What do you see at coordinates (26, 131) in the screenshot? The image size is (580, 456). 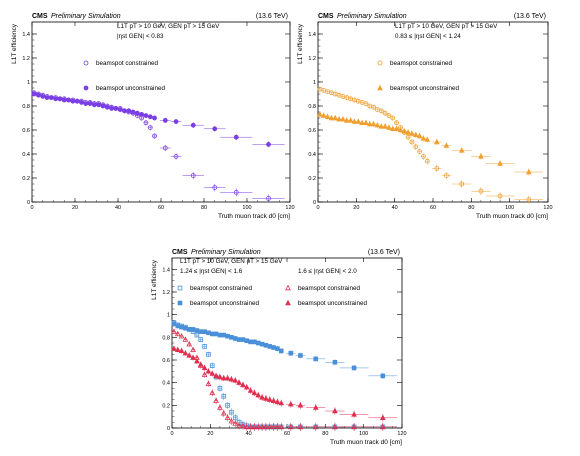 I see `y-tick-label: 0.6` at bounding box center [26, 131].